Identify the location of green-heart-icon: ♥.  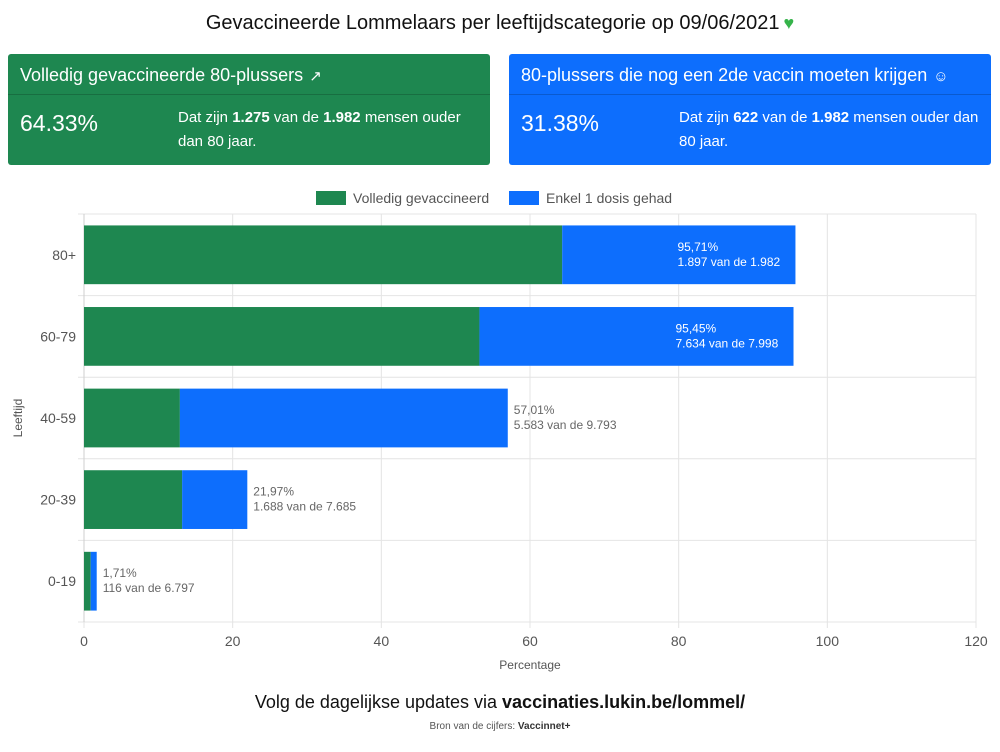
(789, 23).